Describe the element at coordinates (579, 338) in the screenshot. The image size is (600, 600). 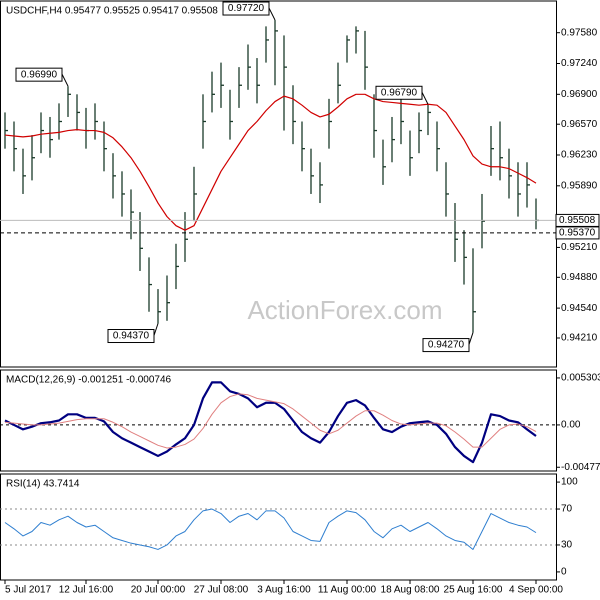
I see `y-tick-label: 0.94210` at that location.